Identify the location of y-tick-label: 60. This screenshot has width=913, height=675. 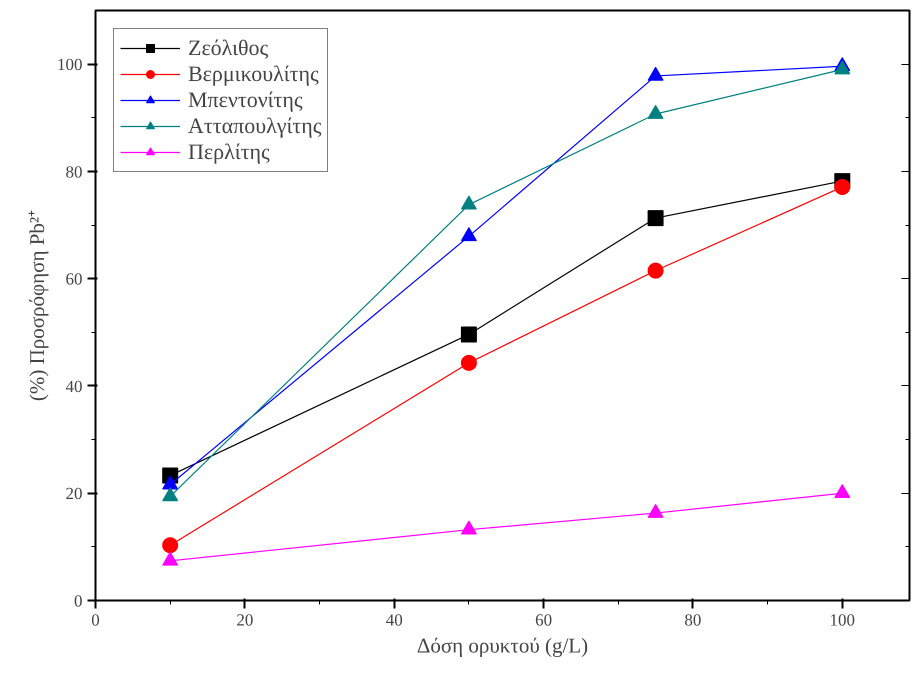
(74, 279).